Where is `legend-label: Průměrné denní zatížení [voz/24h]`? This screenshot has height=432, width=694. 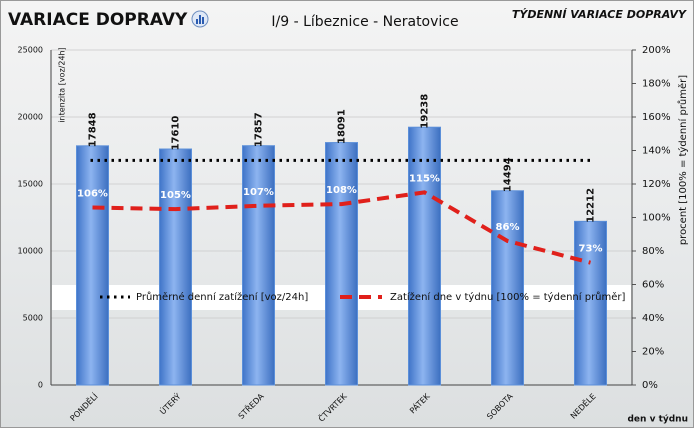 legend-label: Průměrné denní zatížení [voz/24h] is located at coordinates (222, 297).